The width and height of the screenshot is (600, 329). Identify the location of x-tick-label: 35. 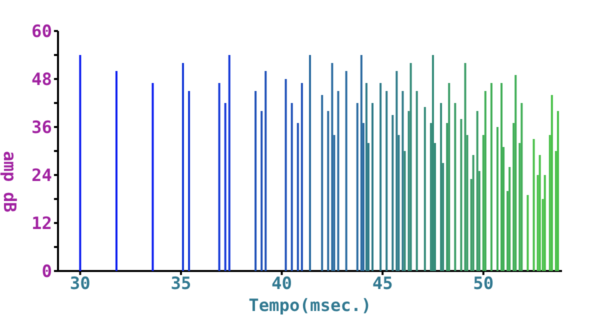
(181, 284).